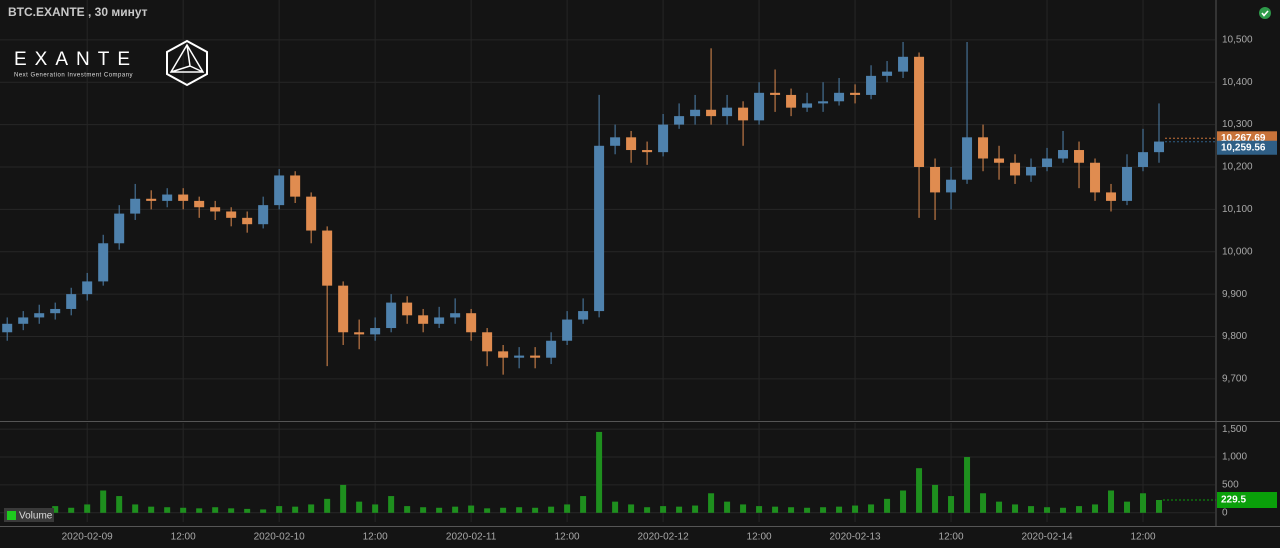 This screenshot has height=548, width=1280. Describe the element at coordinates (1237, 167) in the screenshot. I see `y-tick-label: 10,200` at that location.